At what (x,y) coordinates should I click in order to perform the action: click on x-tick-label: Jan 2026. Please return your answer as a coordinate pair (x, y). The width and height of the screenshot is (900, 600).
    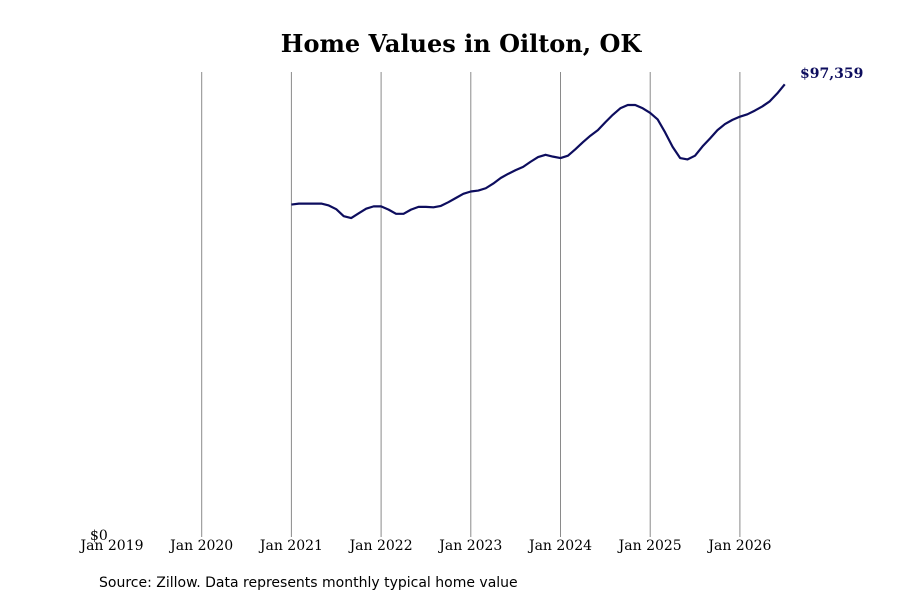
    Looking at the image, I should click on (738, 546).